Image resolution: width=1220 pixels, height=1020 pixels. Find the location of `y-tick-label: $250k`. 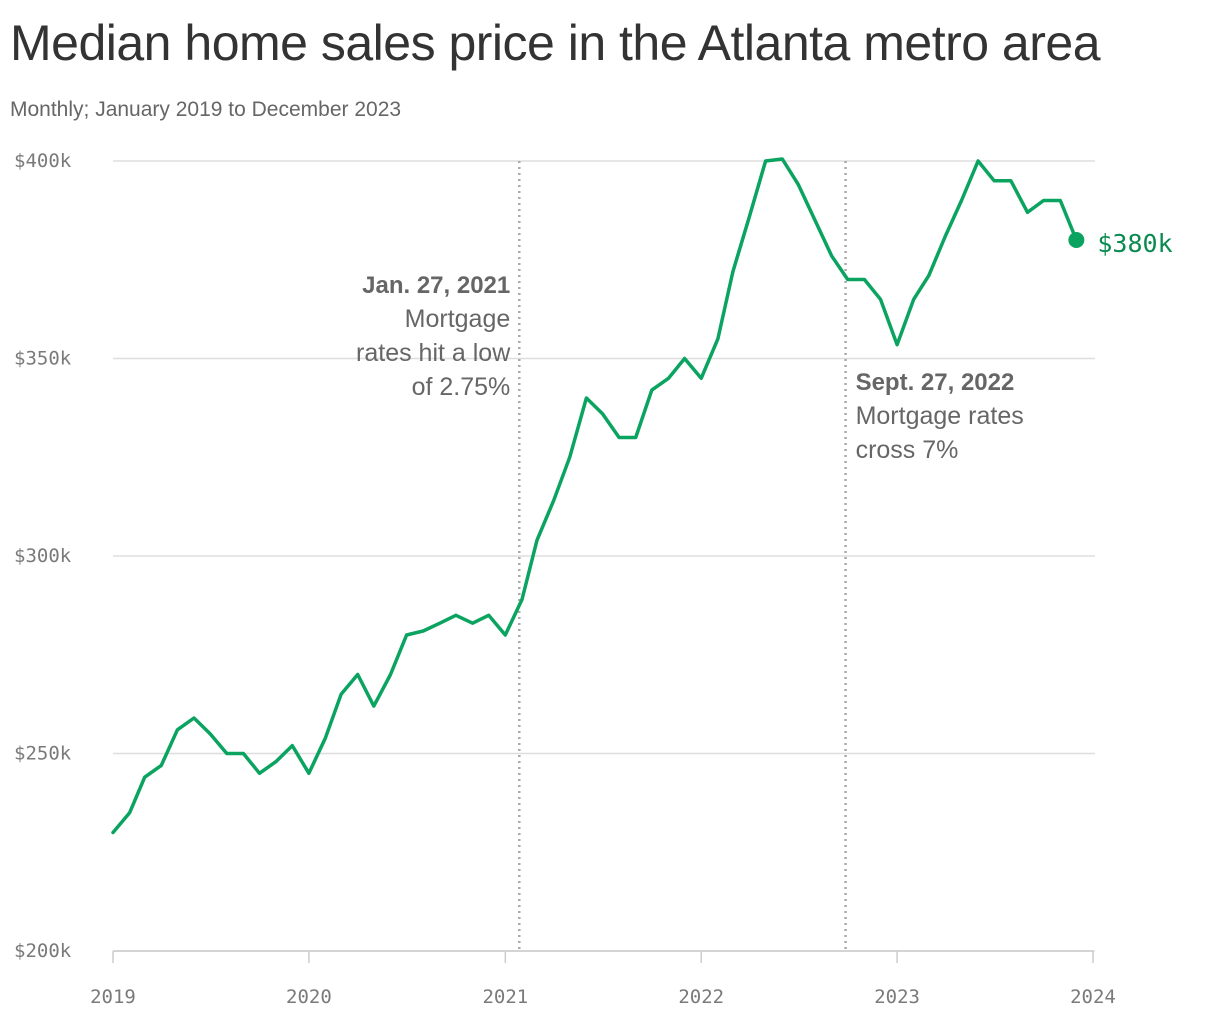

y-tick-label: $250k is located at coordinates (43, 754).